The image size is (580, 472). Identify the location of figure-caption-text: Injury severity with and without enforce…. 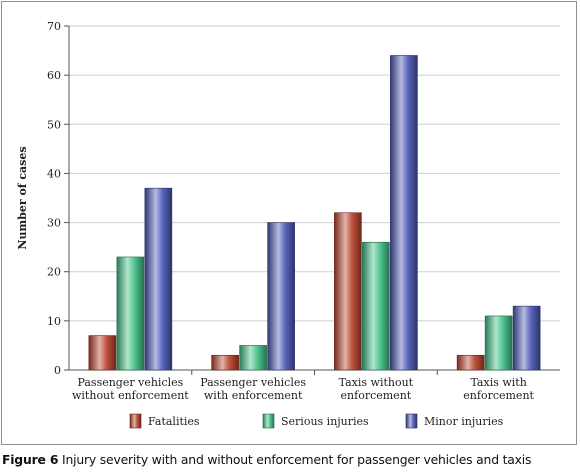
(297, 459).